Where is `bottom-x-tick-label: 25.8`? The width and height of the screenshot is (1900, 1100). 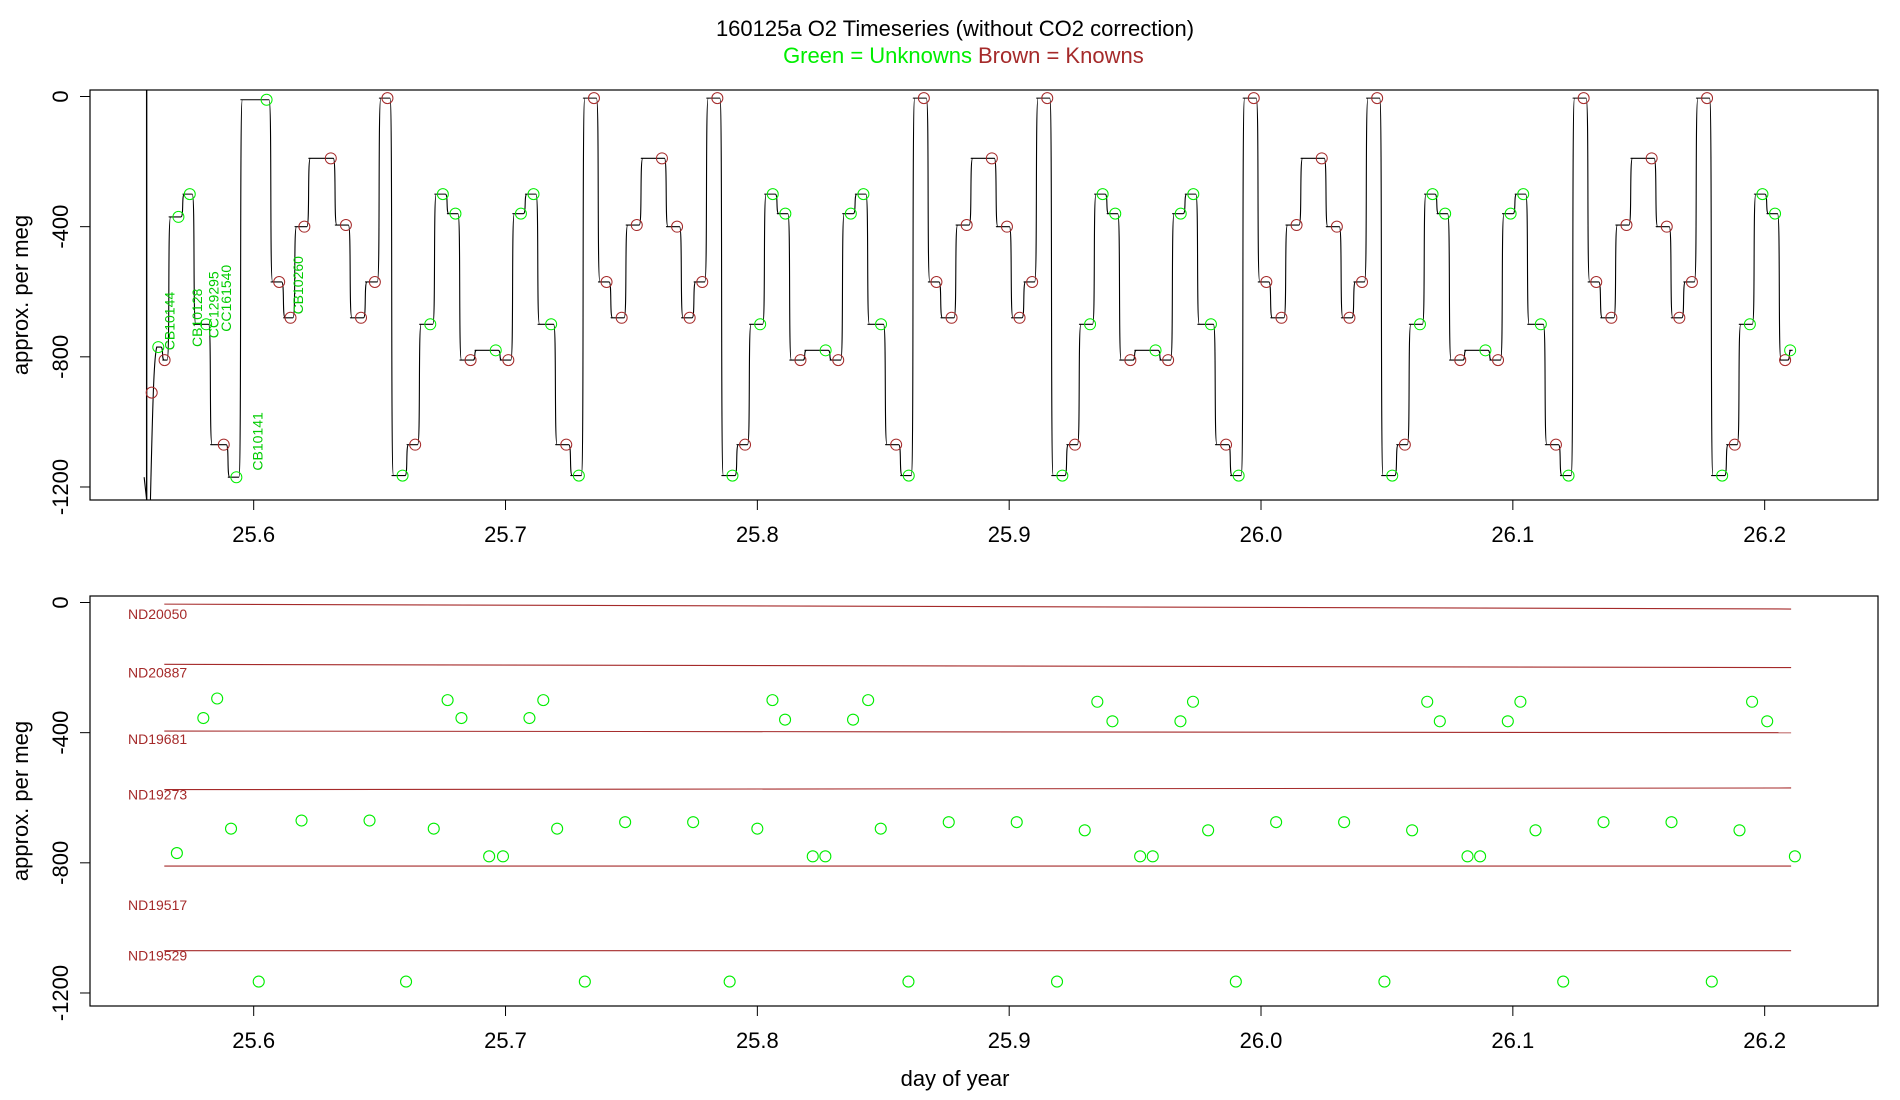 bottom-x-tick-label: 25.8 is located at coordinates (757, 1040).